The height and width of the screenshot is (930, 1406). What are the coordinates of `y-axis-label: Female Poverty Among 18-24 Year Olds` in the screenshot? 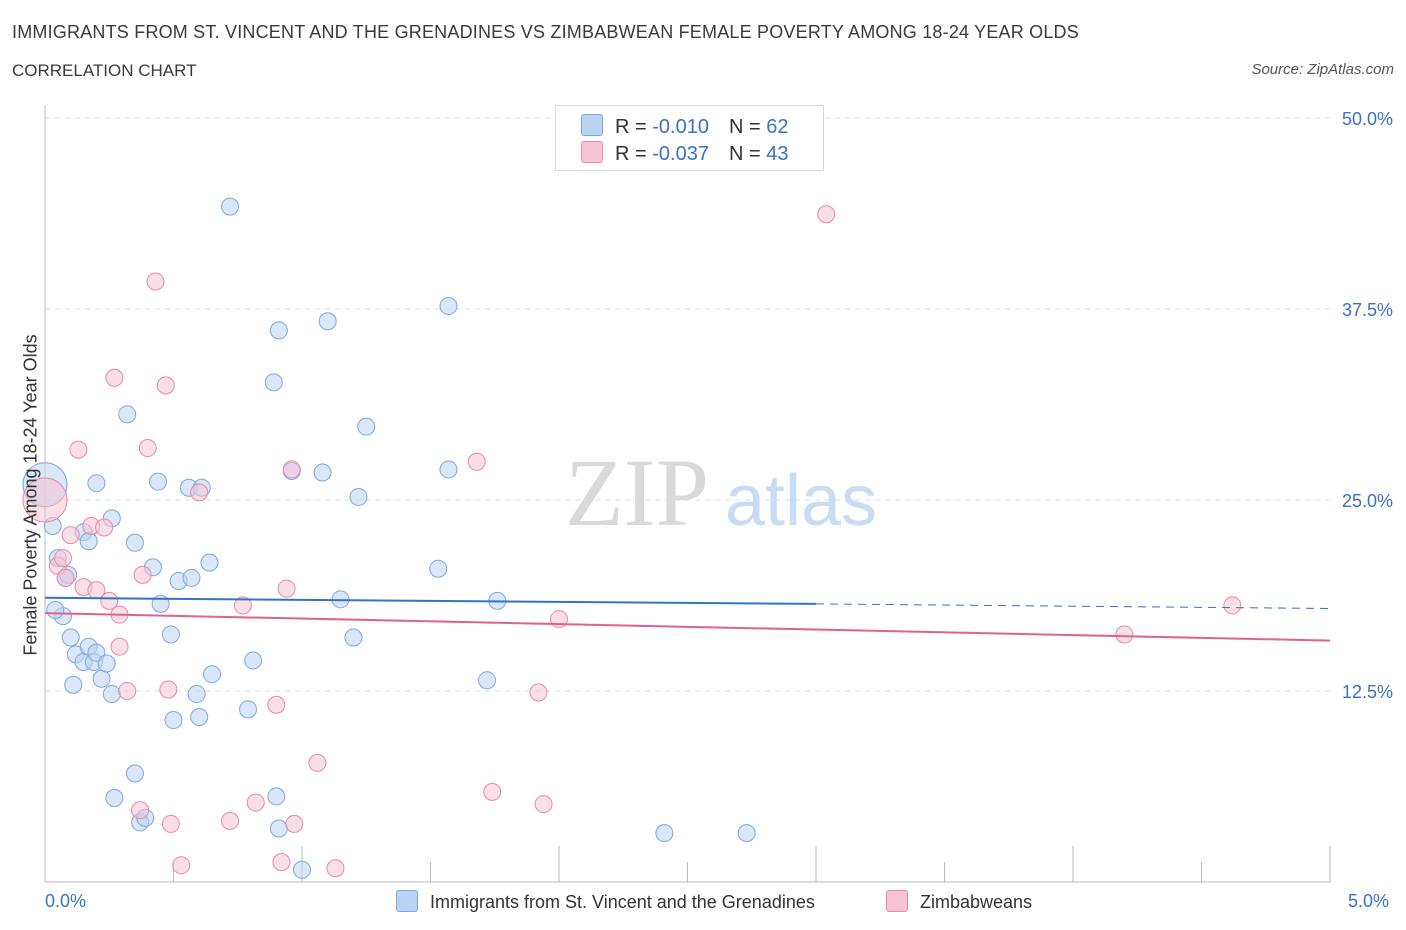 It's located at (30, 495).